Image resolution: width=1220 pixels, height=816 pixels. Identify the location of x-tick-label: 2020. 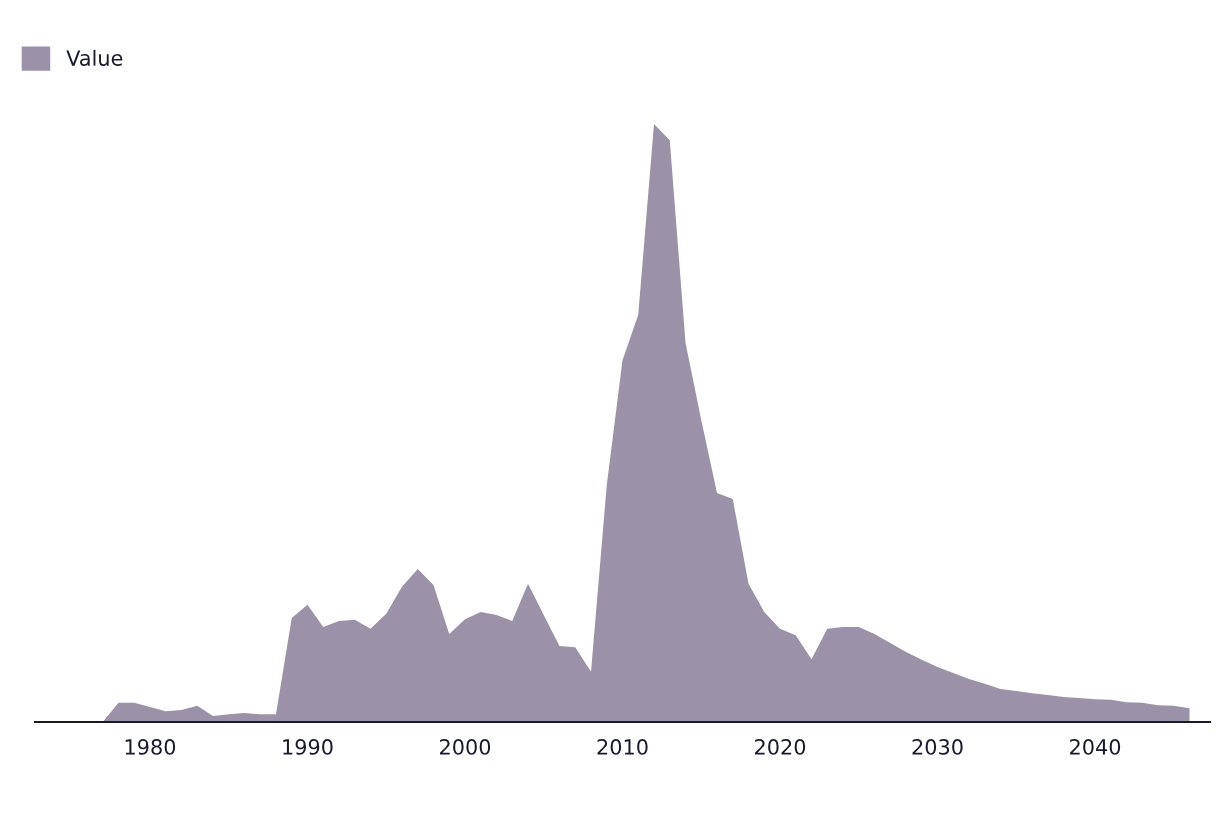
(780, 747).